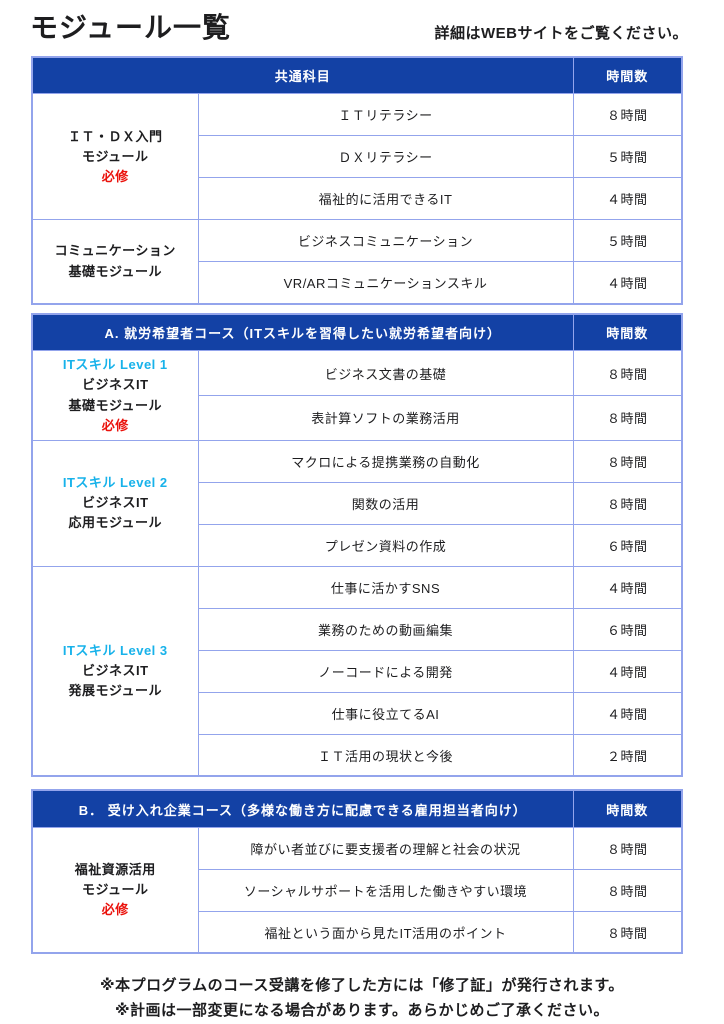 Image resolution: width=724 pixels, height=1024 pixels. I want to click on level-label: ITスキル Level 2, so click(115, 483).